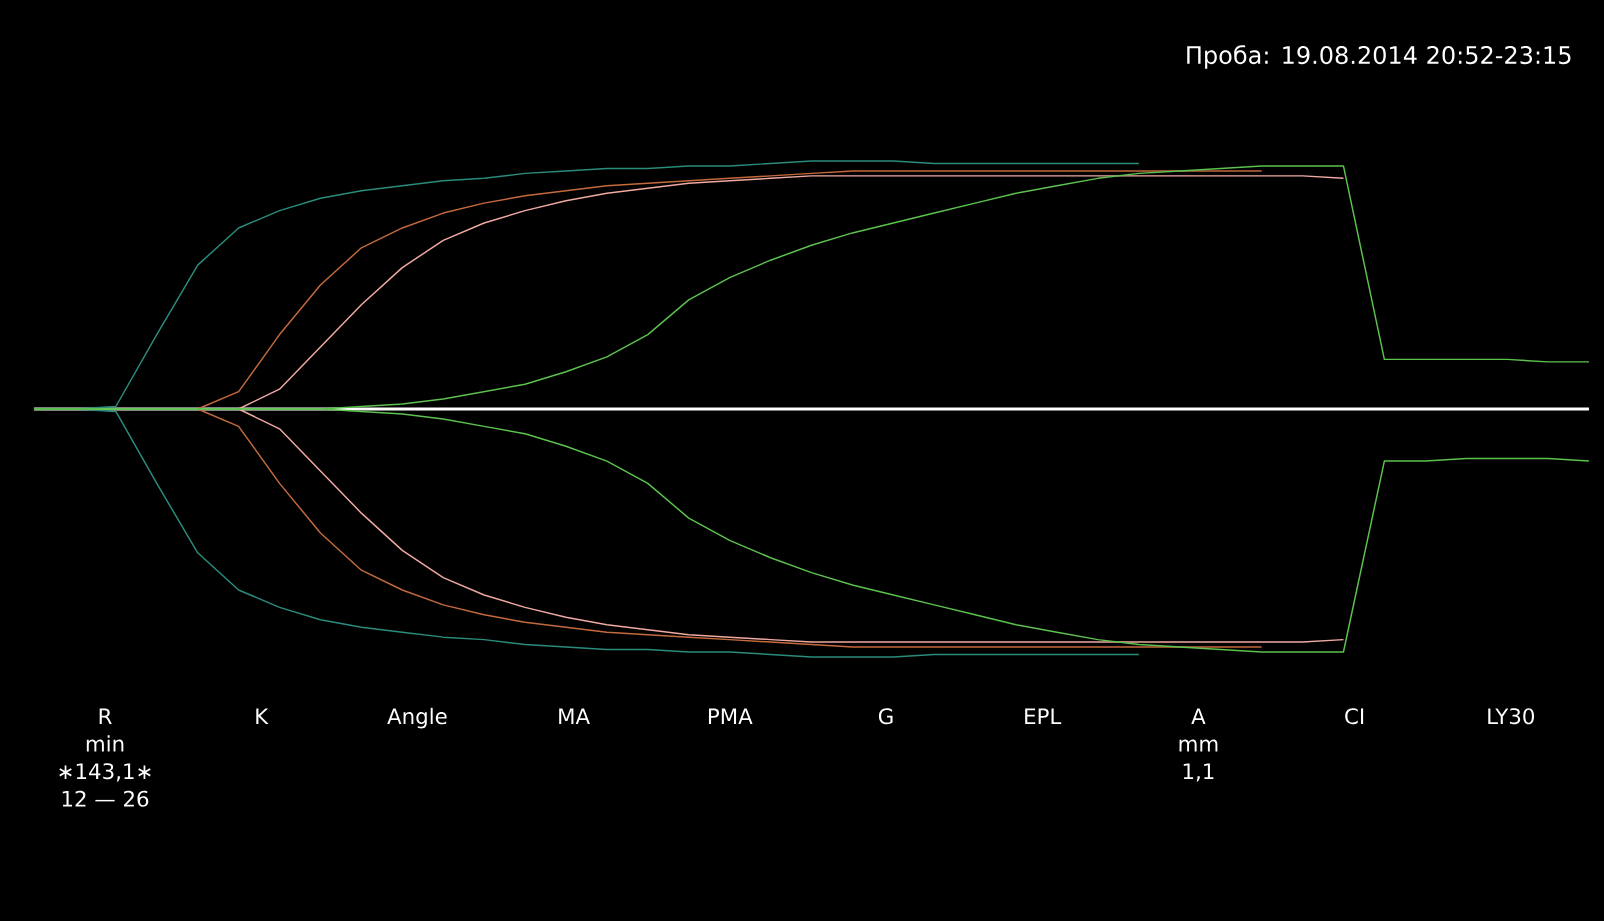 The height and width of the screenshot is (921, 1604). Describe the element at coordinates (1198, 716) in the screenshot. I see `text: A` at that location.